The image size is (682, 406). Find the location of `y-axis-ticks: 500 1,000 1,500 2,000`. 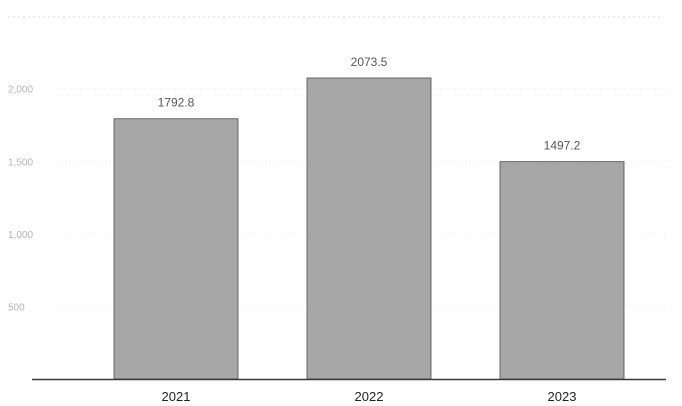

y-axis-ticks: 500 1,000 1,500 2,000 is located at coordinates (20, 199).